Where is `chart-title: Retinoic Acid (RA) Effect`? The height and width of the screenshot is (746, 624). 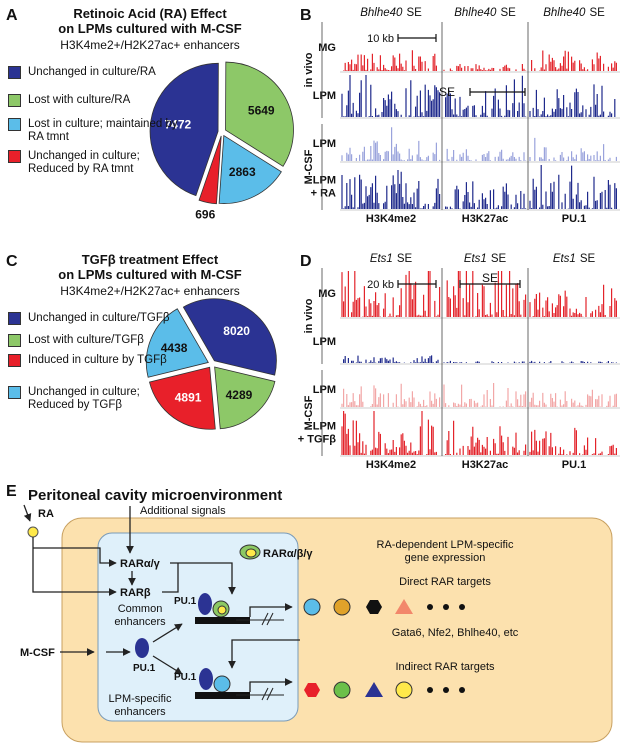 chart-title: Retinoic Acid (RA) Effect is located at coordinates (150, 13).